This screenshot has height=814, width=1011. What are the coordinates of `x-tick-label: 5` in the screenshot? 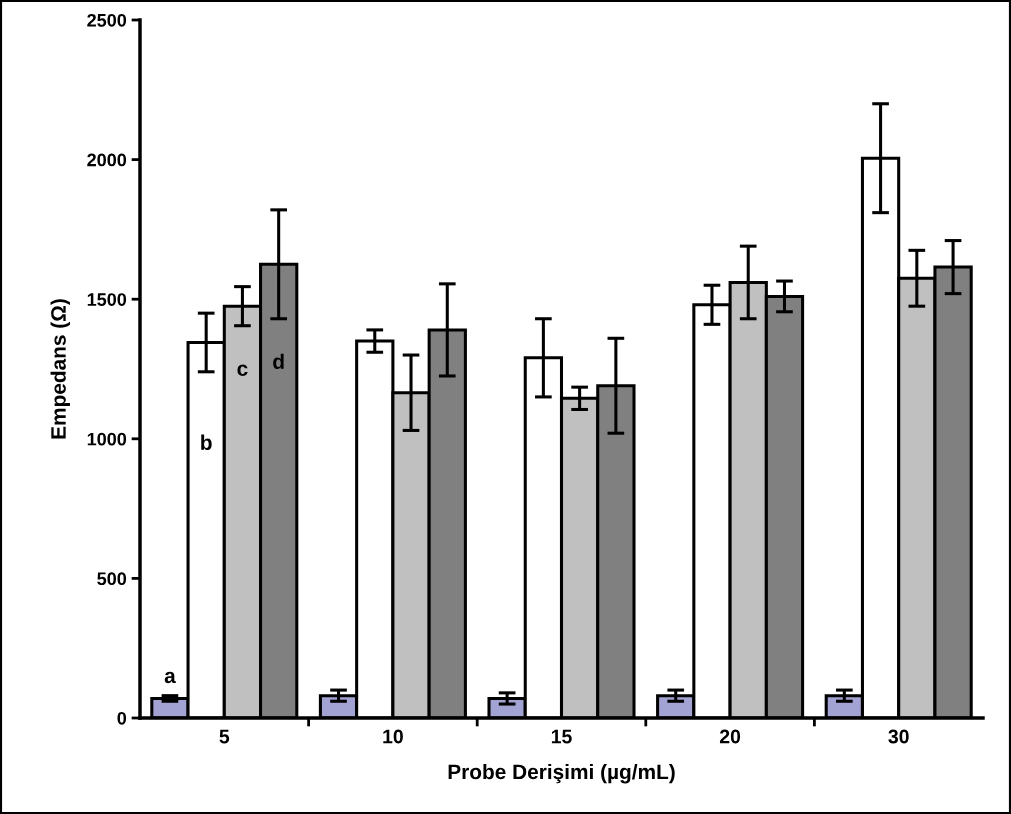 It's located at (224, 736).